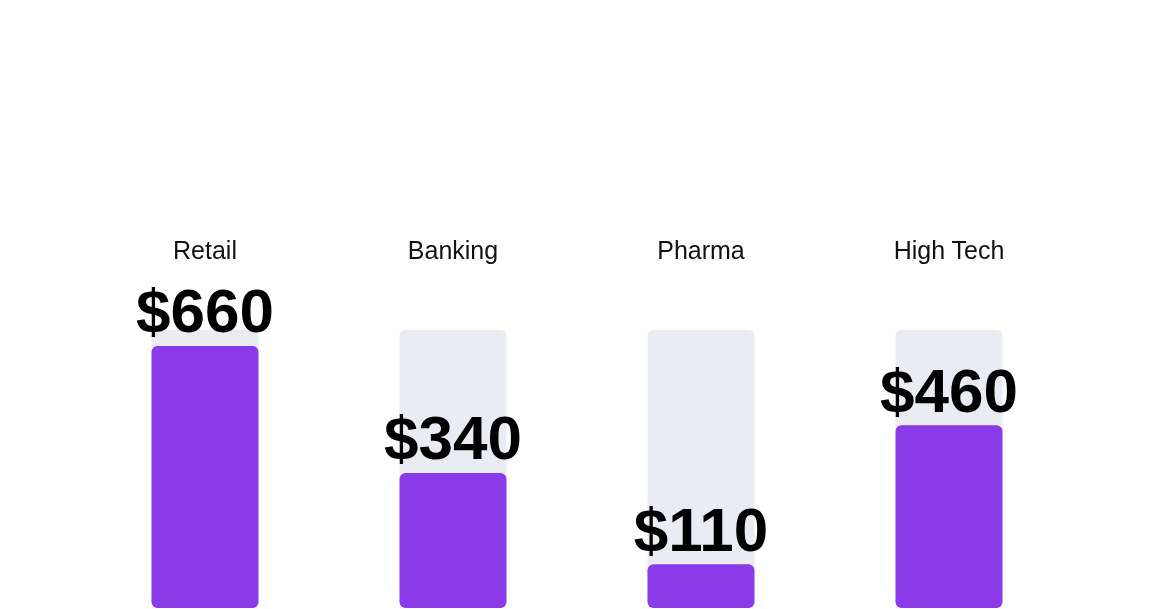  I want to click on bar, so click(701, 586).